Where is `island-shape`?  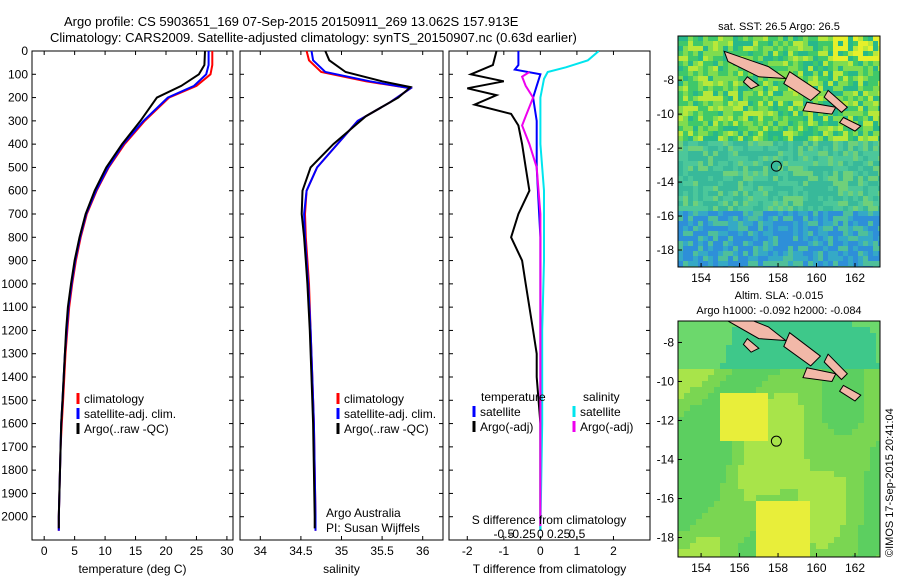
island-shape is located at coordinates (802, 86).